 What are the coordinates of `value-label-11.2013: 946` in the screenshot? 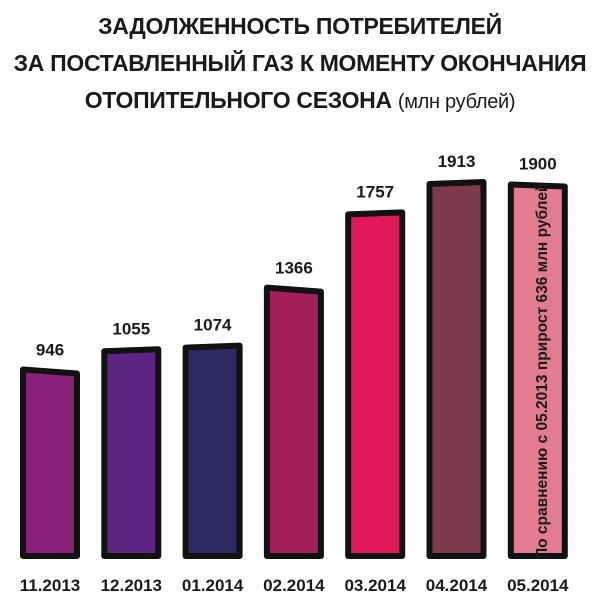 It's located at (50, 350).